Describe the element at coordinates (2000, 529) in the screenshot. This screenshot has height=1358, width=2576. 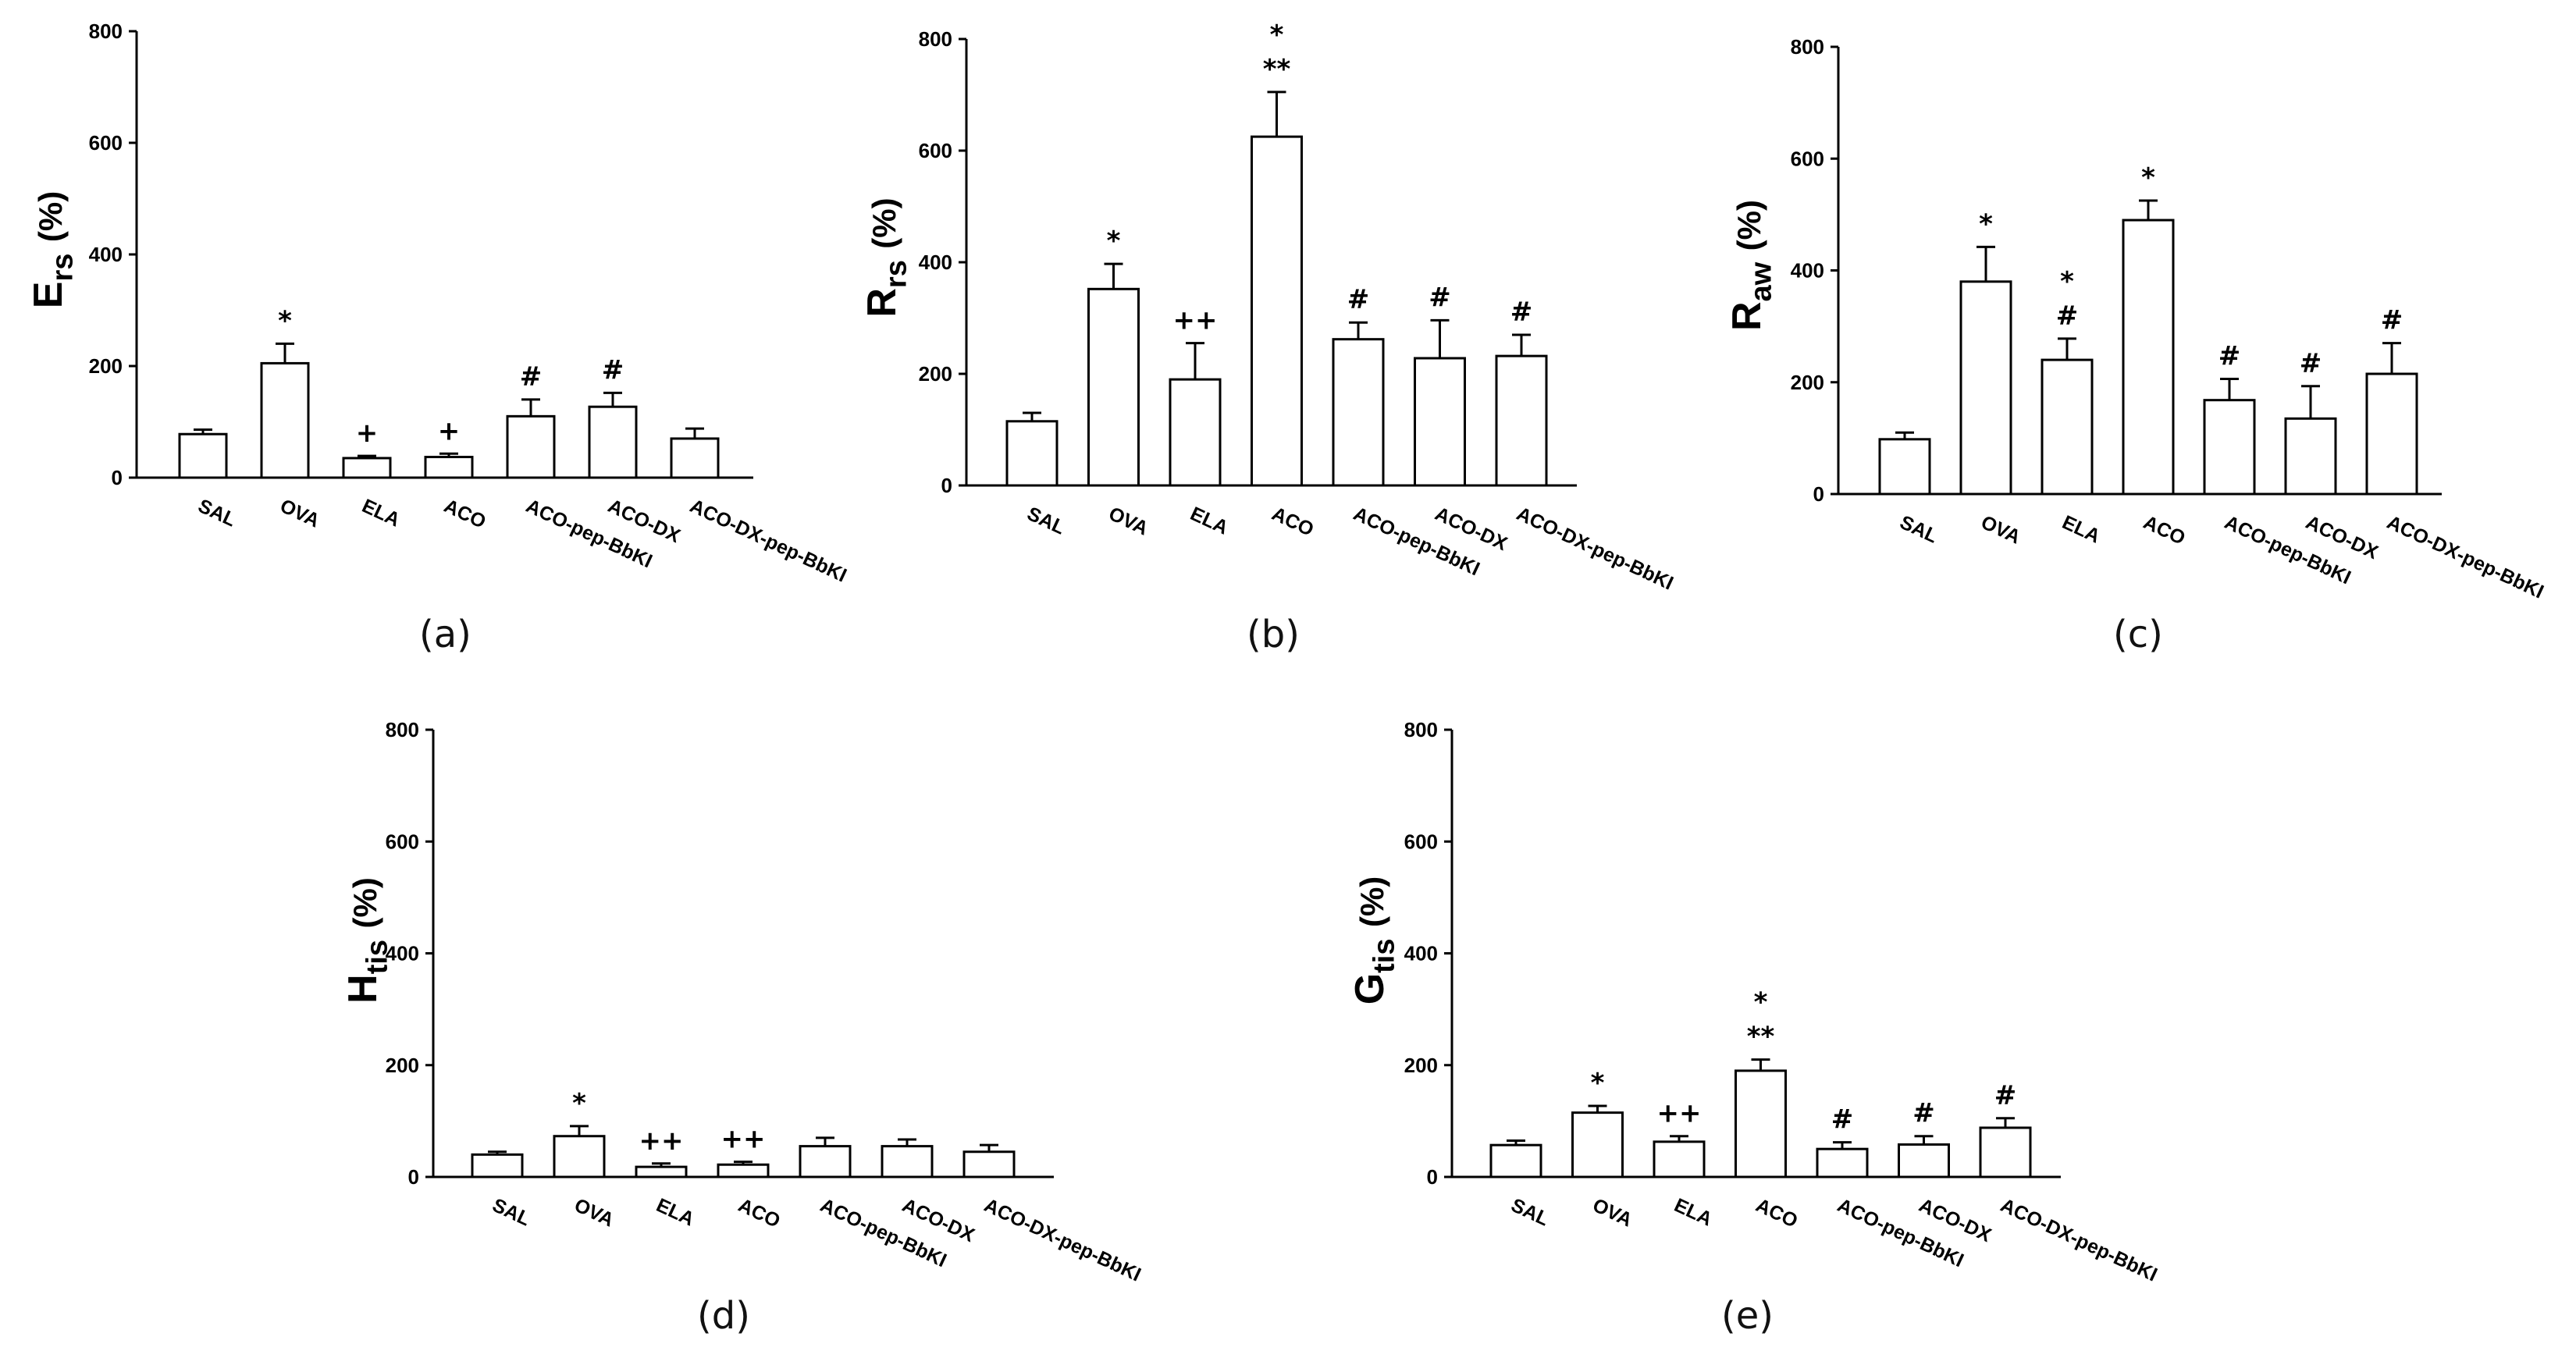
I see `category-label-c-OVA: OVA` at that location.